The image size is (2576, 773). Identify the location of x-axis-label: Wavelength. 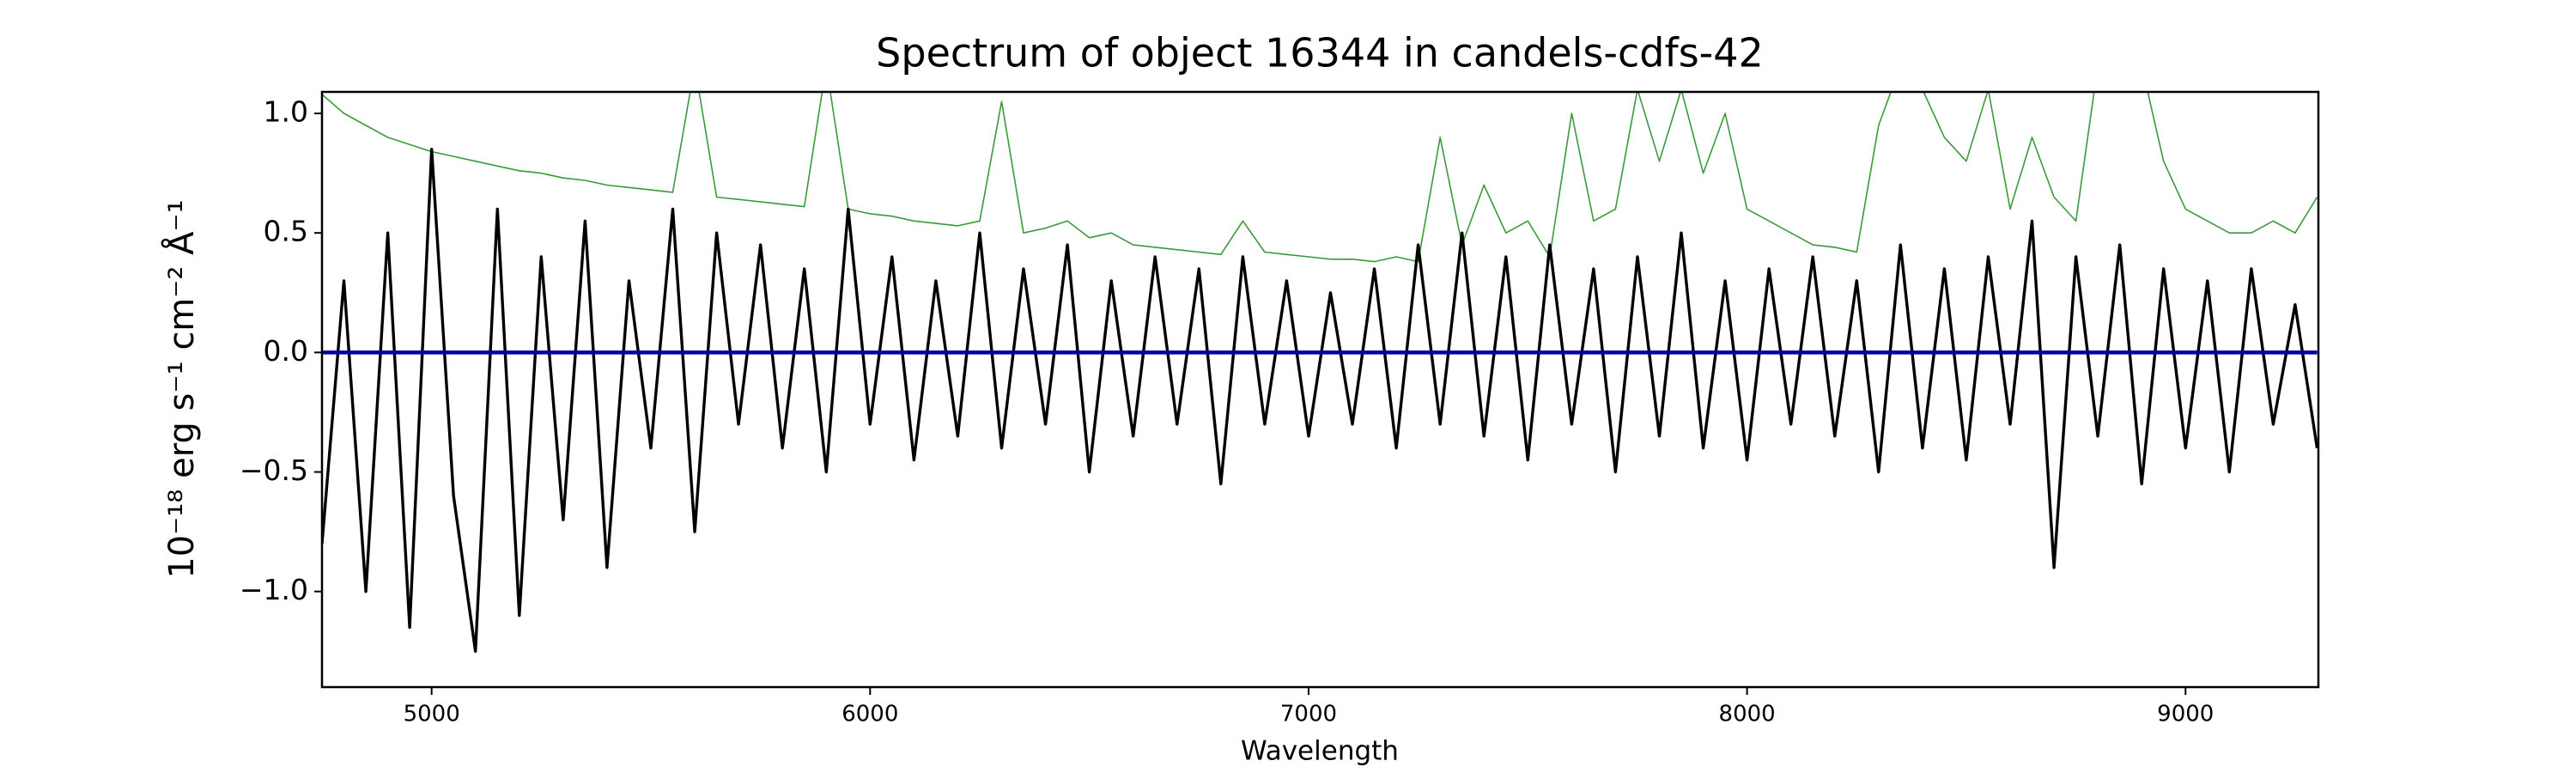
(1320, 751).